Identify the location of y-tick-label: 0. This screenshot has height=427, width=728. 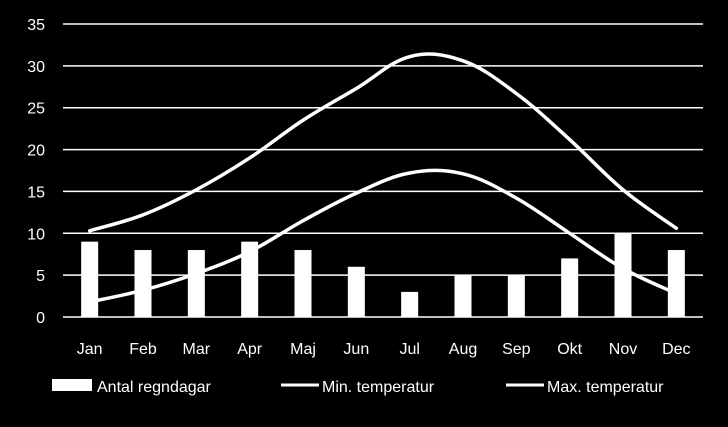
(40, 318).